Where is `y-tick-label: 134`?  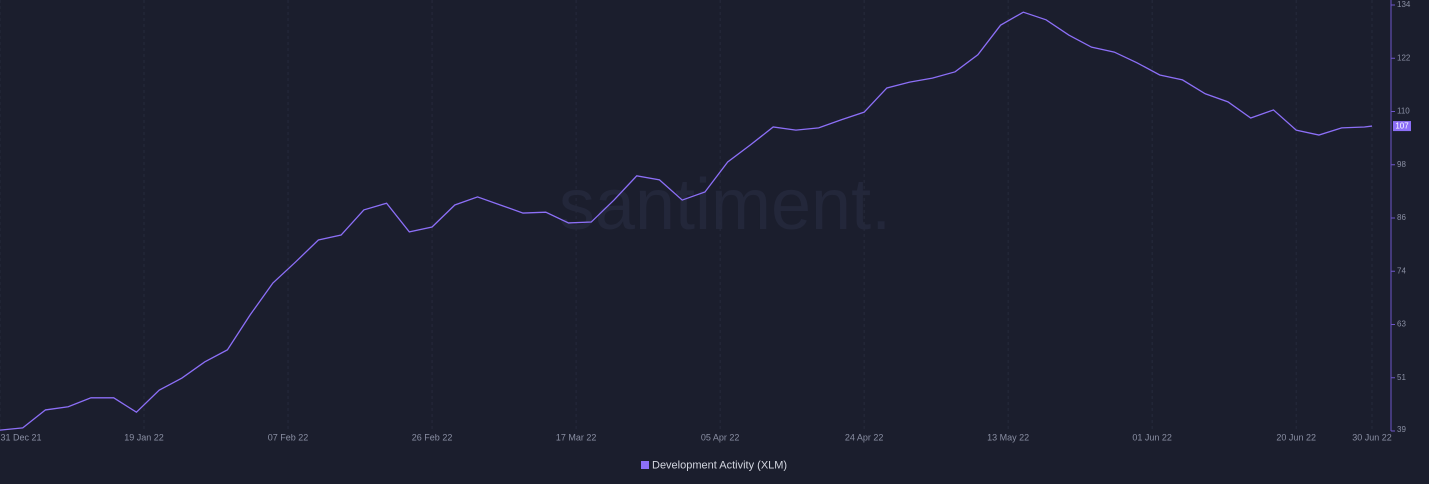
y-tick-label: 134 is located at coordinates (1404, 4).